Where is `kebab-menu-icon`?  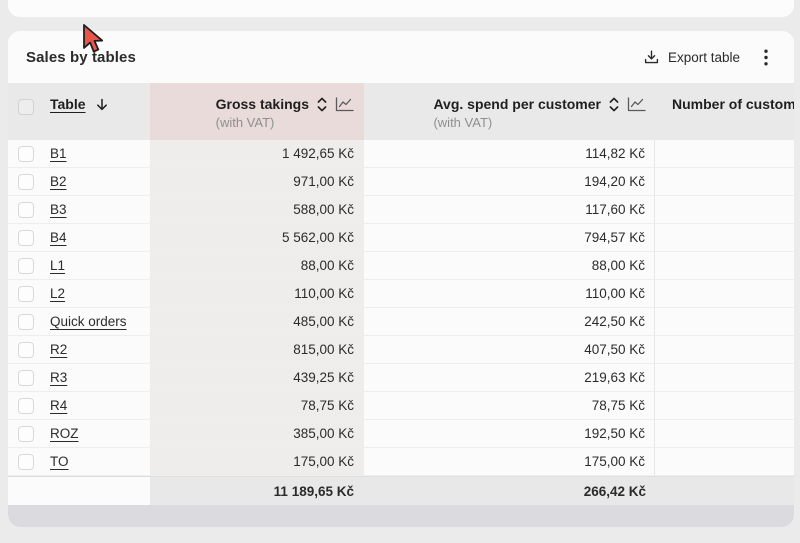
kebab-menu-icon is located at coordinates (766, 57).